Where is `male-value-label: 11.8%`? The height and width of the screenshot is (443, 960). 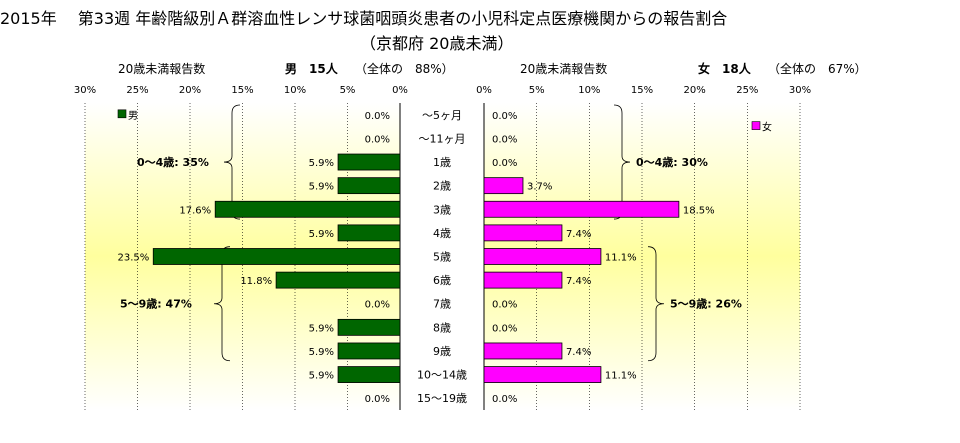
male-value-label: 11.8% is located at coordinates (256, 281).